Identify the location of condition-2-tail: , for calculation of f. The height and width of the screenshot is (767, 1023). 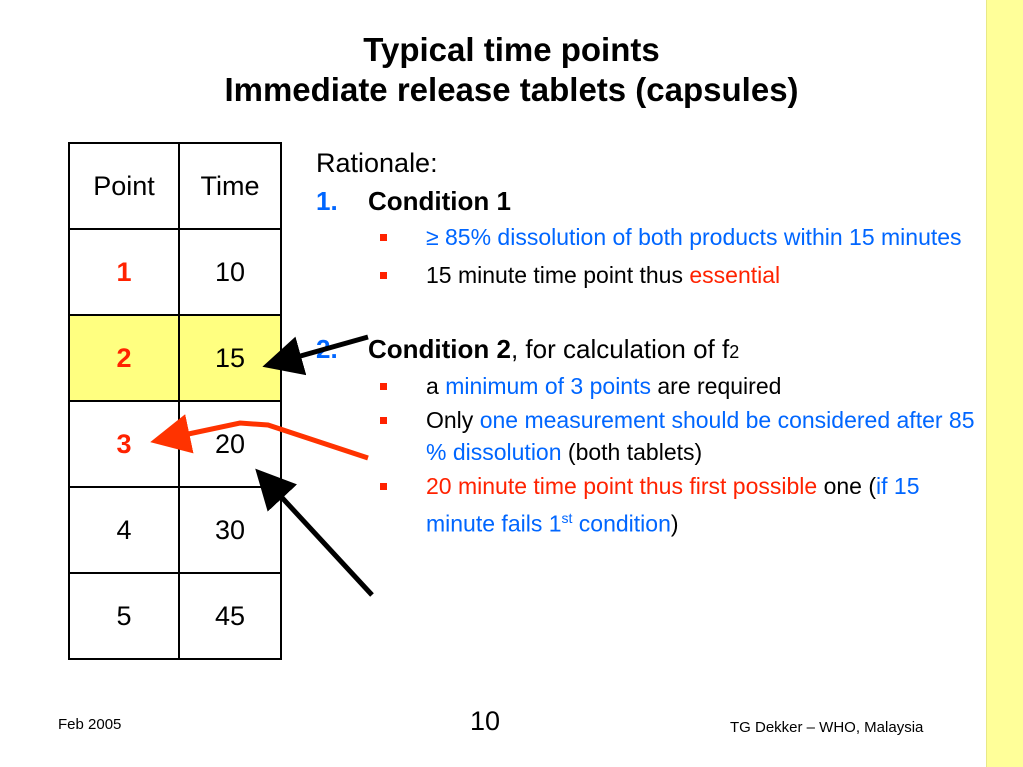
(620, 349).